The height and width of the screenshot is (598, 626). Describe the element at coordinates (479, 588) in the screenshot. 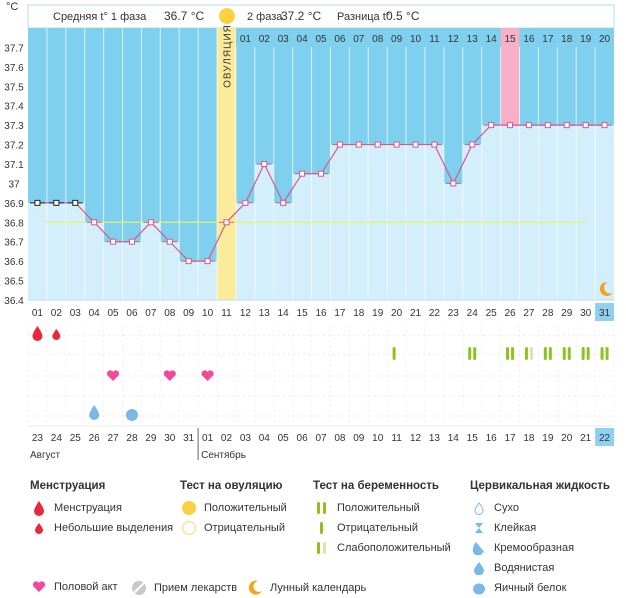

I see `eggwhite-drop-icon` at that location.